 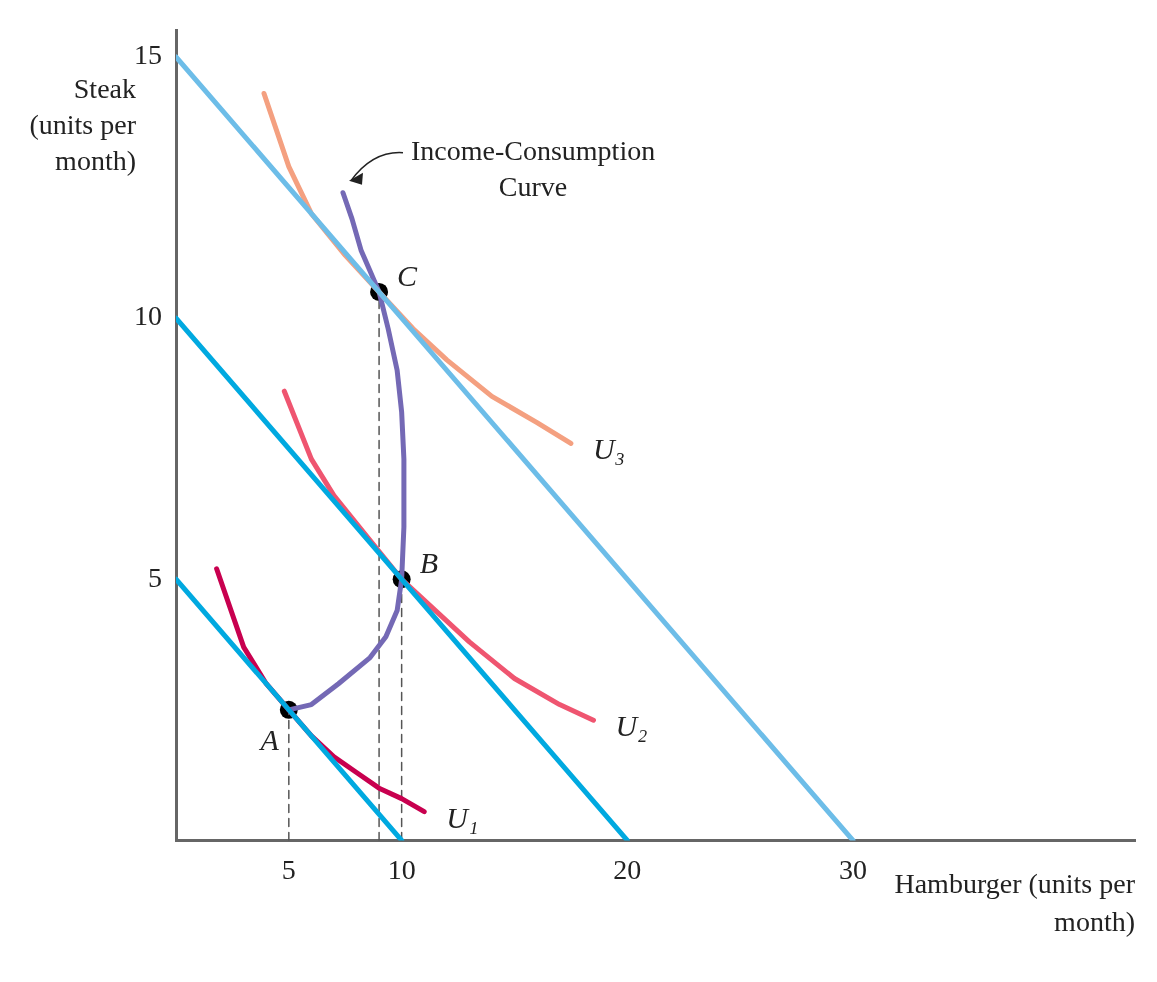 What do you see at coordinates (155, 577) in the screenshot?
I see `y-tick-label: 5` at bounding box center [155, 577].